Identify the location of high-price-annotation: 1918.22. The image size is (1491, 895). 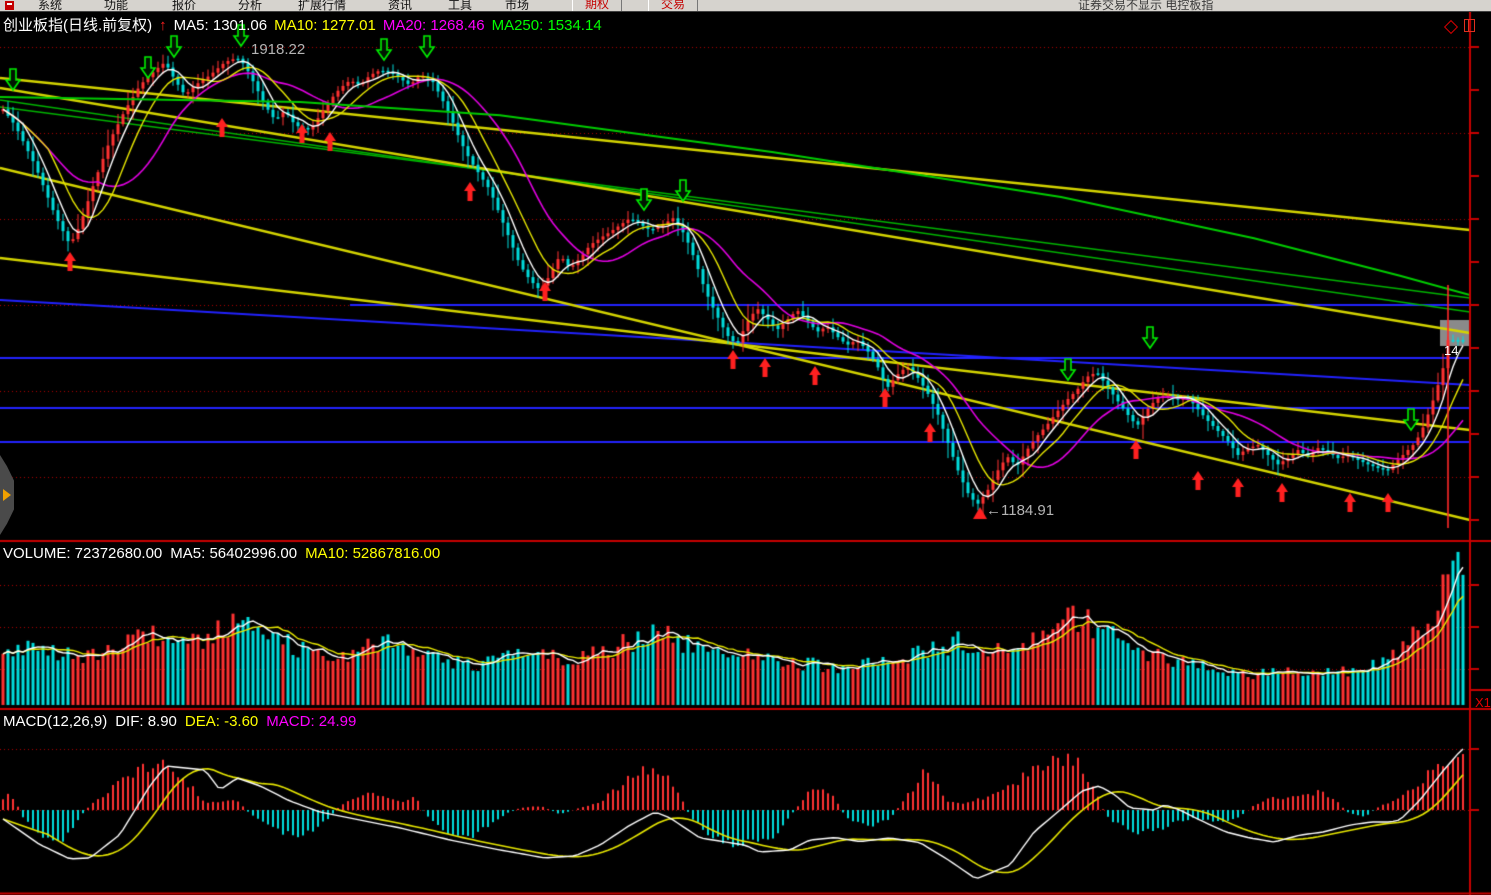
(278, 49).